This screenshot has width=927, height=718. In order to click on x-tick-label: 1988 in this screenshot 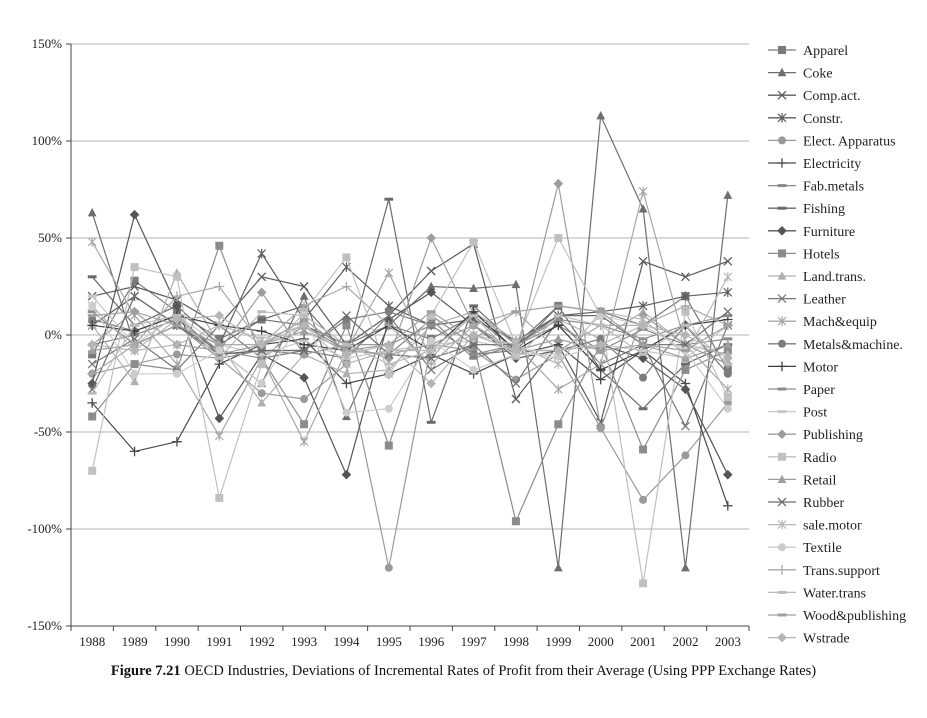, I will do `click(92, 641)`.